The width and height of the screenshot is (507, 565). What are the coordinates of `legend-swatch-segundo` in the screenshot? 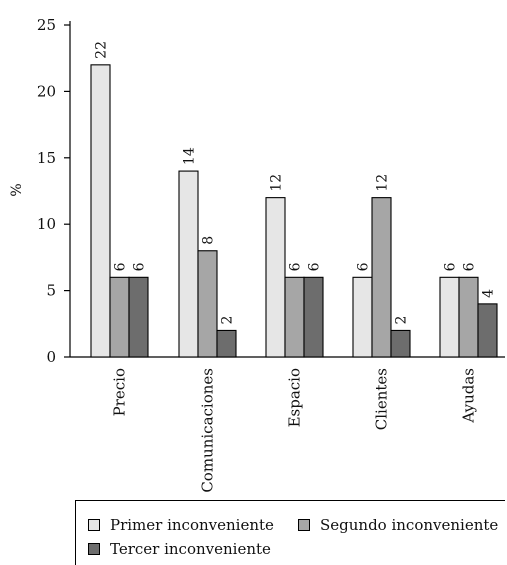 It's located at (304, 525).